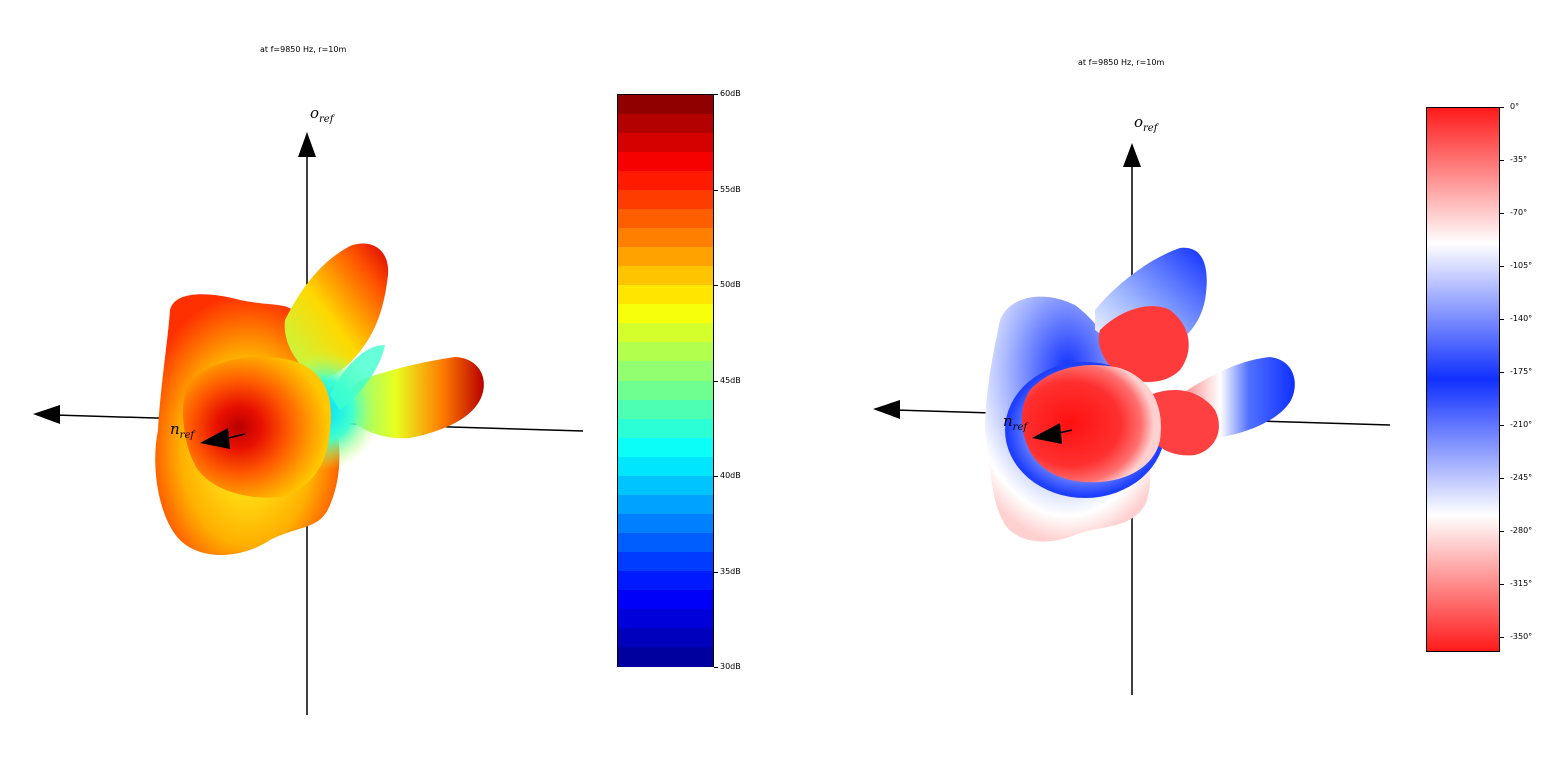 The height and width of the screenshot is (778, 1564). What do you see at coordinates (1519, 159) in the screenshot?
I see `colorbar-tick-label: -35°` at bounding box center [1519, 159].